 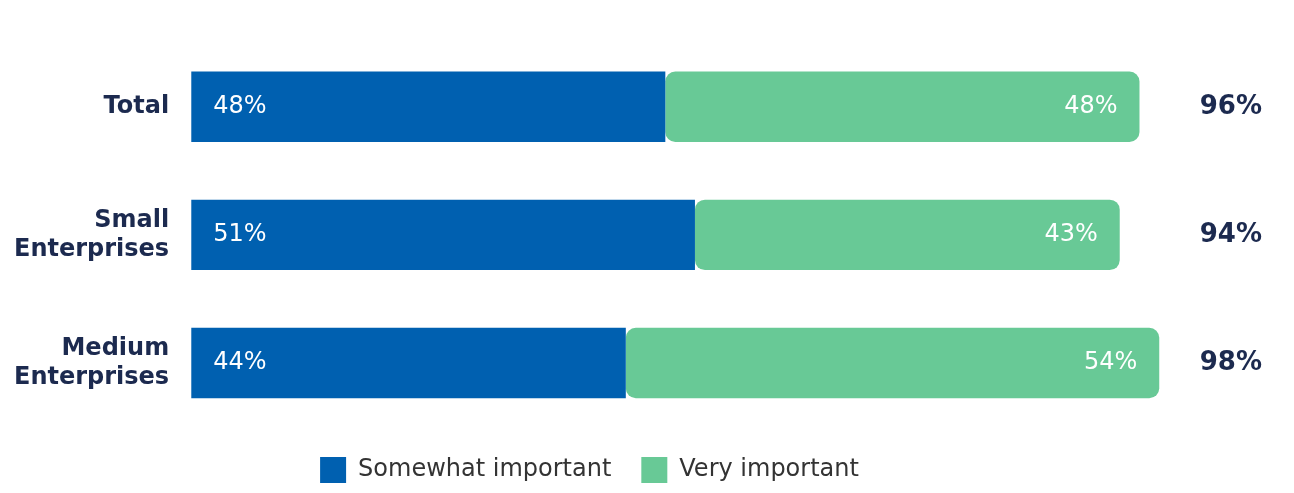 I want to click on total-label: 94%, so click(x=1230, y=232).